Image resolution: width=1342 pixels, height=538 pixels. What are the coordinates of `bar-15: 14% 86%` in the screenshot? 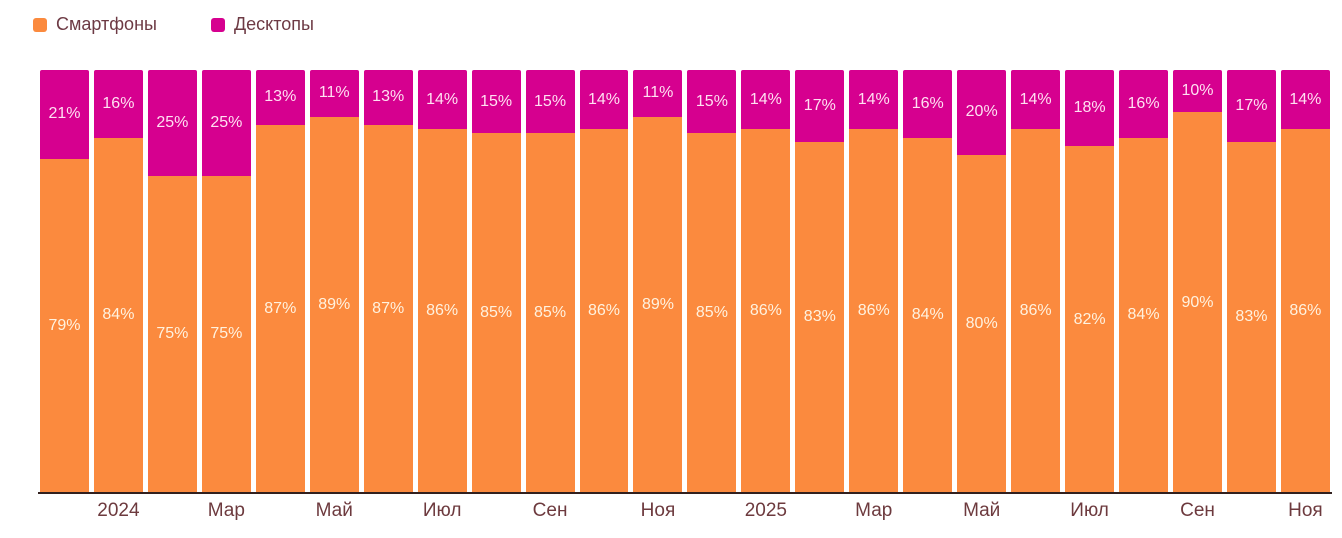 It's located at (874, 281).